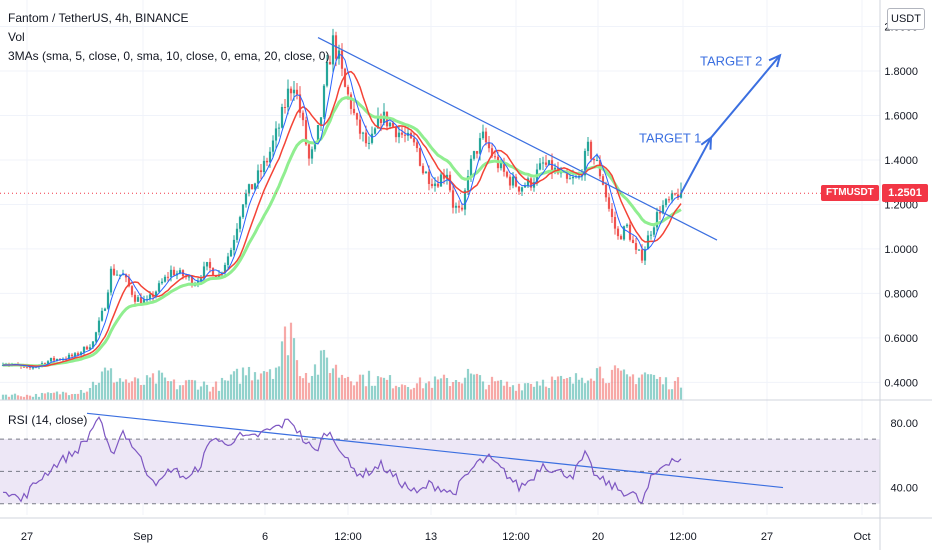  I want to click on target-2-arrowhead, so click(775, 60).